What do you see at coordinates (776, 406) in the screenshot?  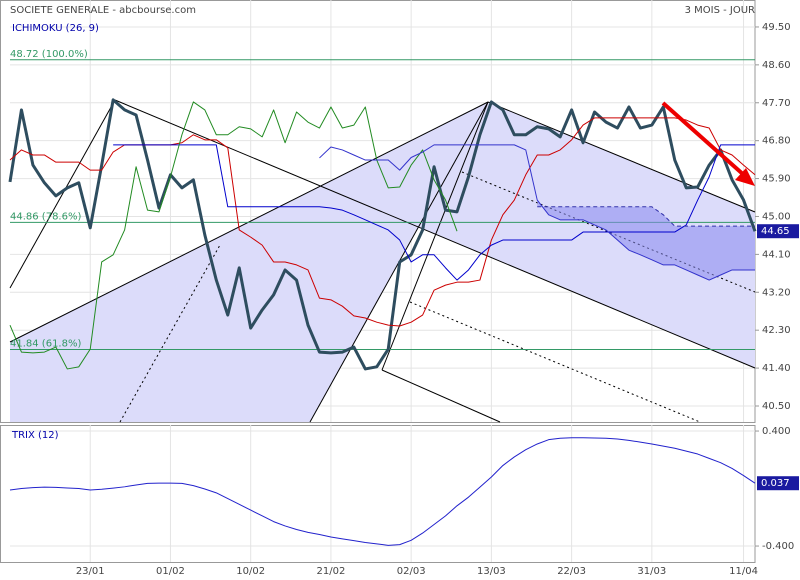 I see `y-tick-label: 40.50` at bounding box center [776, 406].